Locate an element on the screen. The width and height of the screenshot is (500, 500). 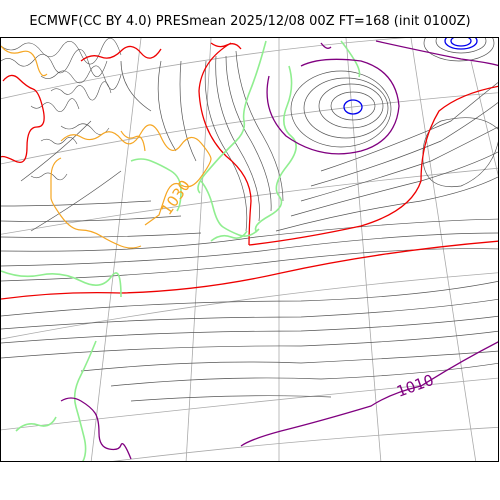
terrain-contours is located at coordinates (61, 109).